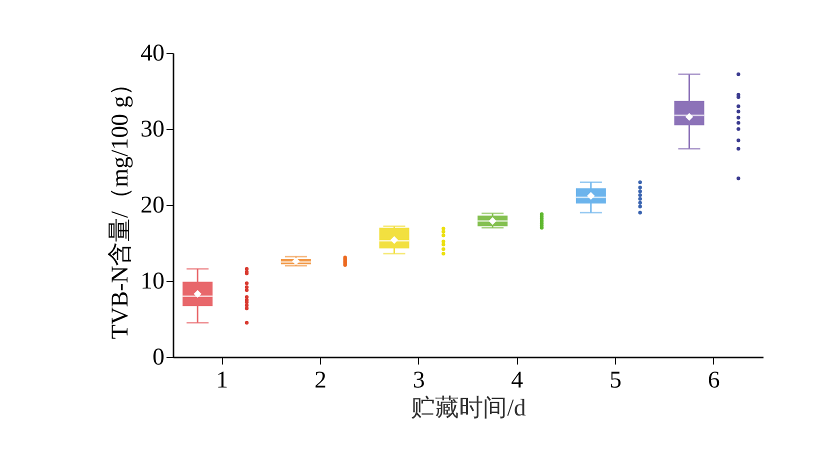  I want to click on x-tick-label: 4, so click(517, 381).